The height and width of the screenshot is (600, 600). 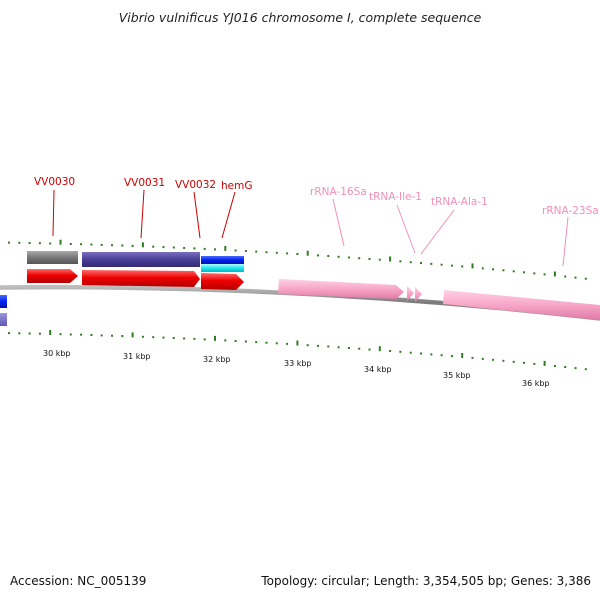 What do you see at coordinates (341, 289) in the screenshot?
I see `rna-arrow-16s` at bounding box center [341, 289].